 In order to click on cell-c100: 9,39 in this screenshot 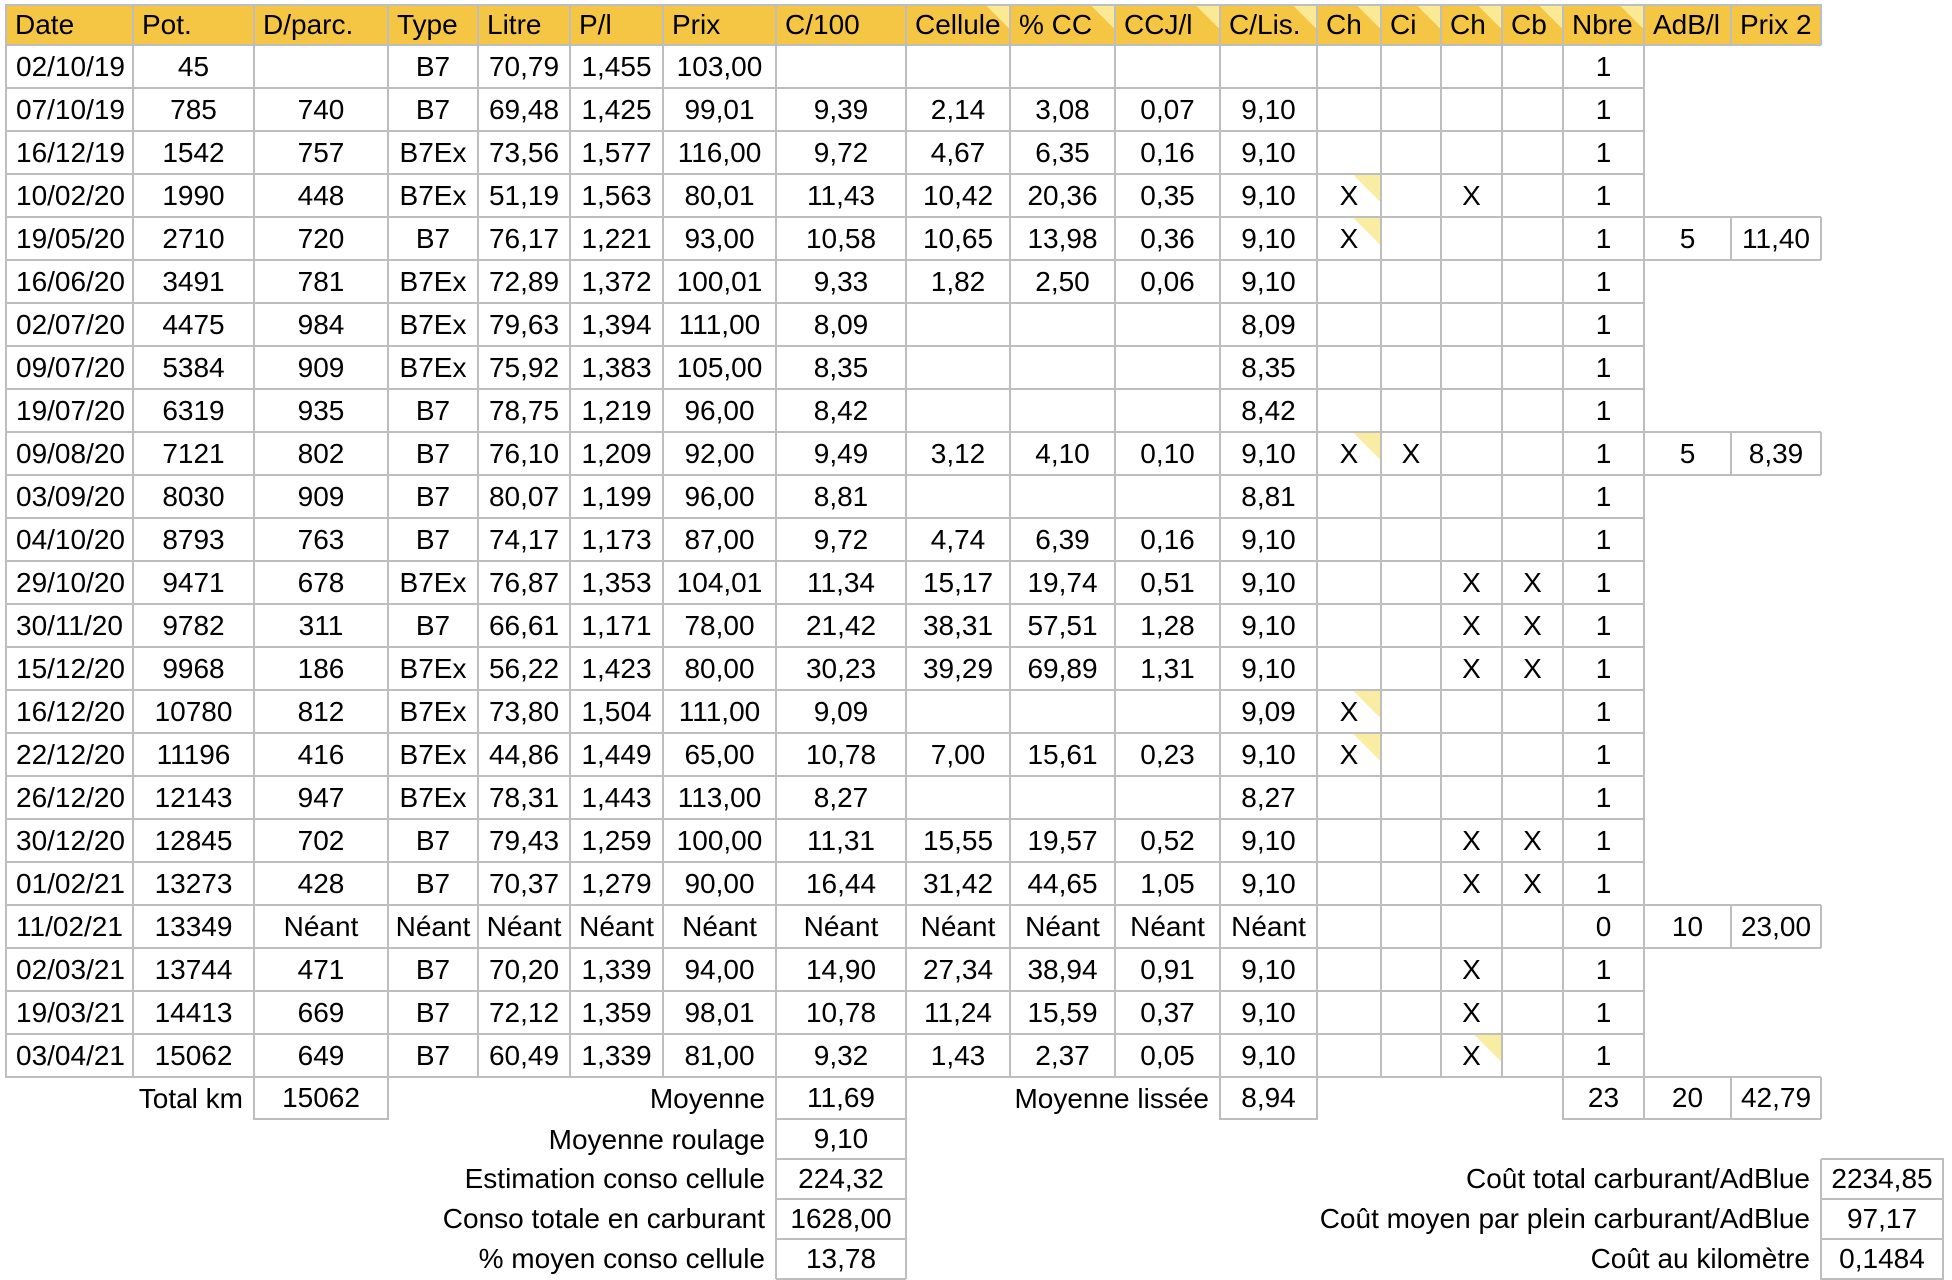, I will do `click(841, 109)`.